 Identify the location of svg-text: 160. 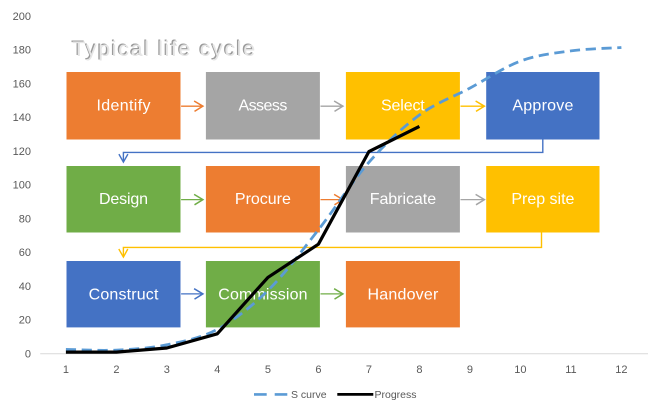
(22, 84).